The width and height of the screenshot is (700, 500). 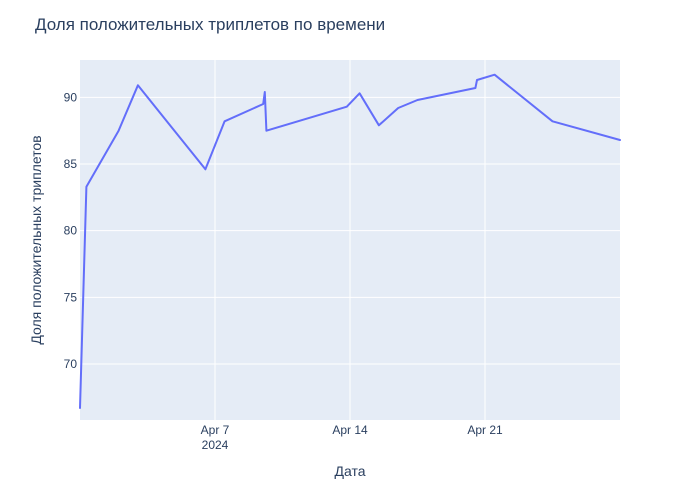 What do you see at coordinates (71, 97) in the screenshot?
I see `y-tick-label: 90` at bounding box center [71, 97].